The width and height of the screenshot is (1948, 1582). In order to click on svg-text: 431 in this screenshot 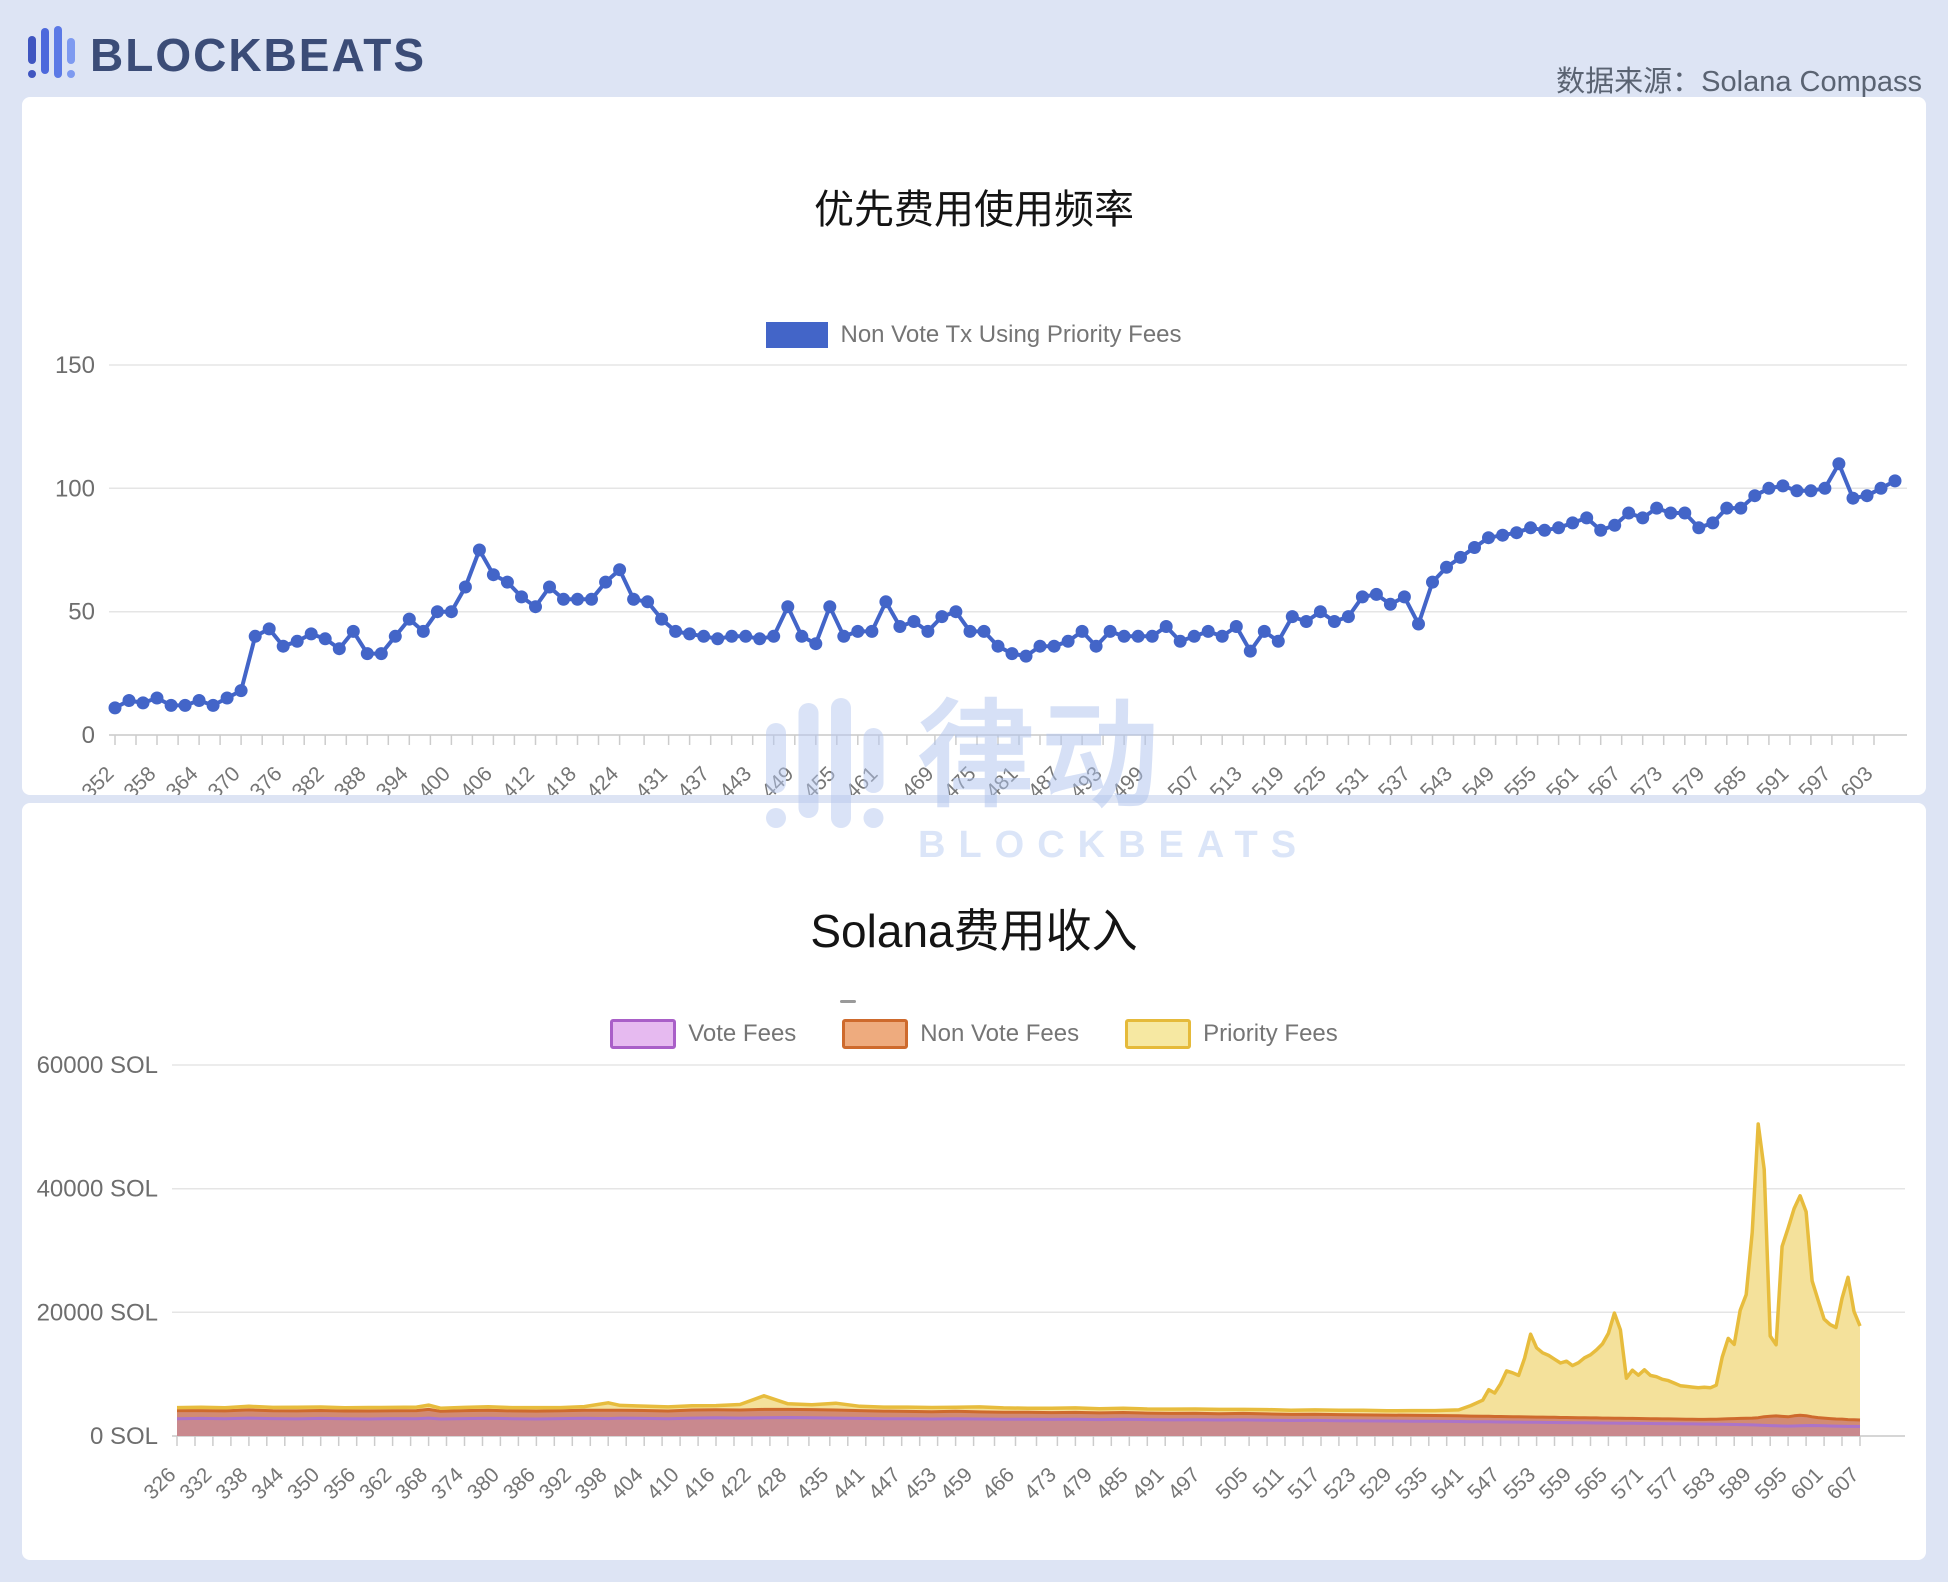, I will do `click(651, 778)`.